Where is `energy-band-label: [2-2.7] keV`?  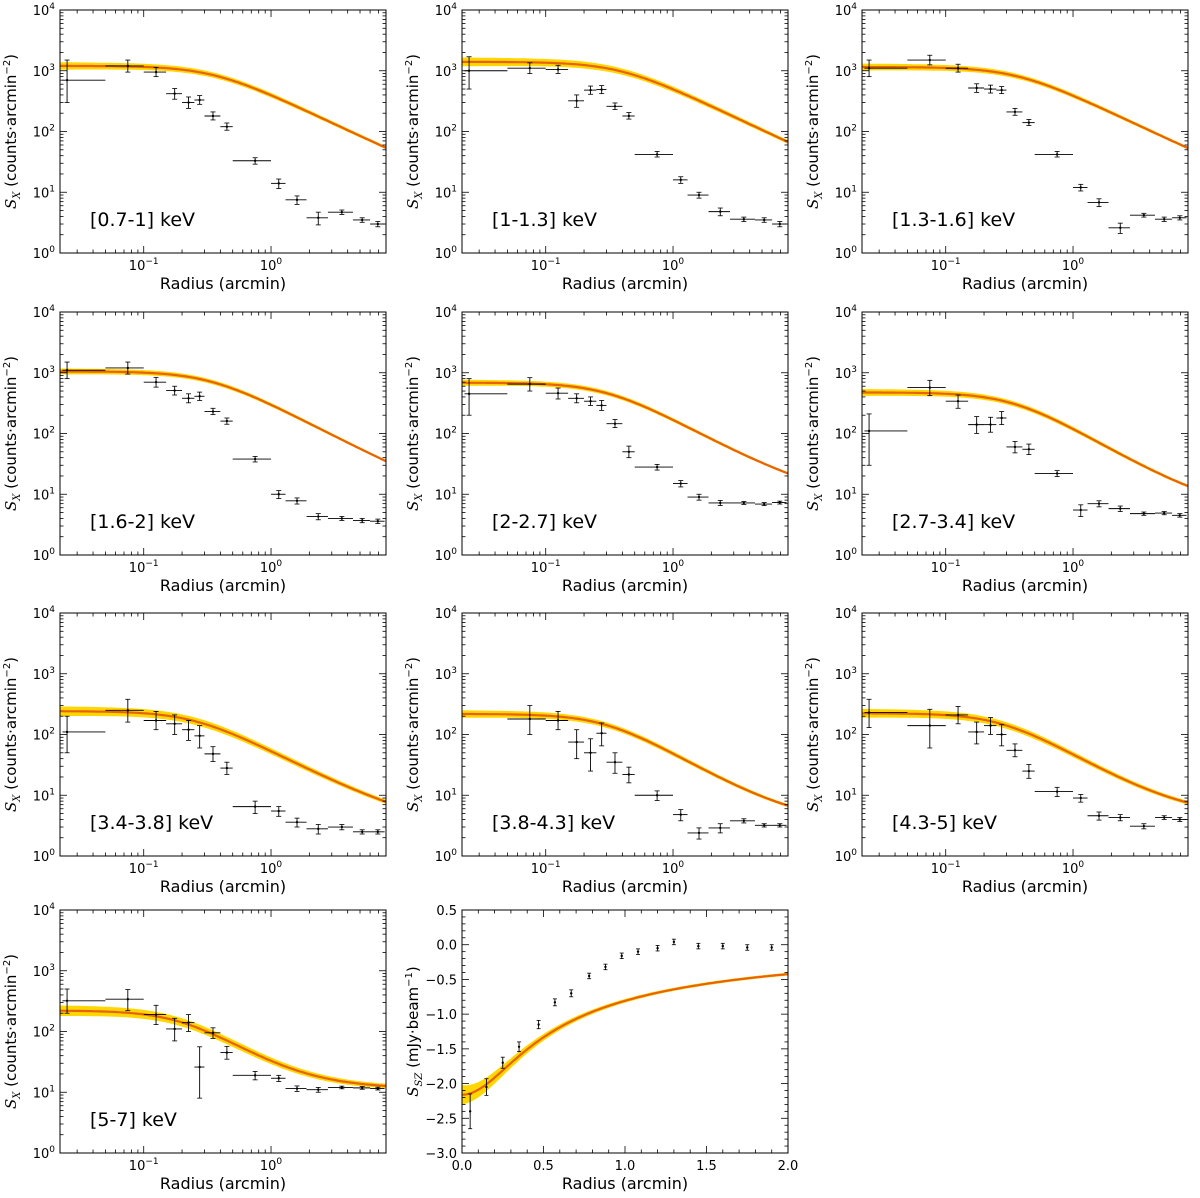
energy-band-label: [2-2.7] keV is located at coordinates (544, 522).